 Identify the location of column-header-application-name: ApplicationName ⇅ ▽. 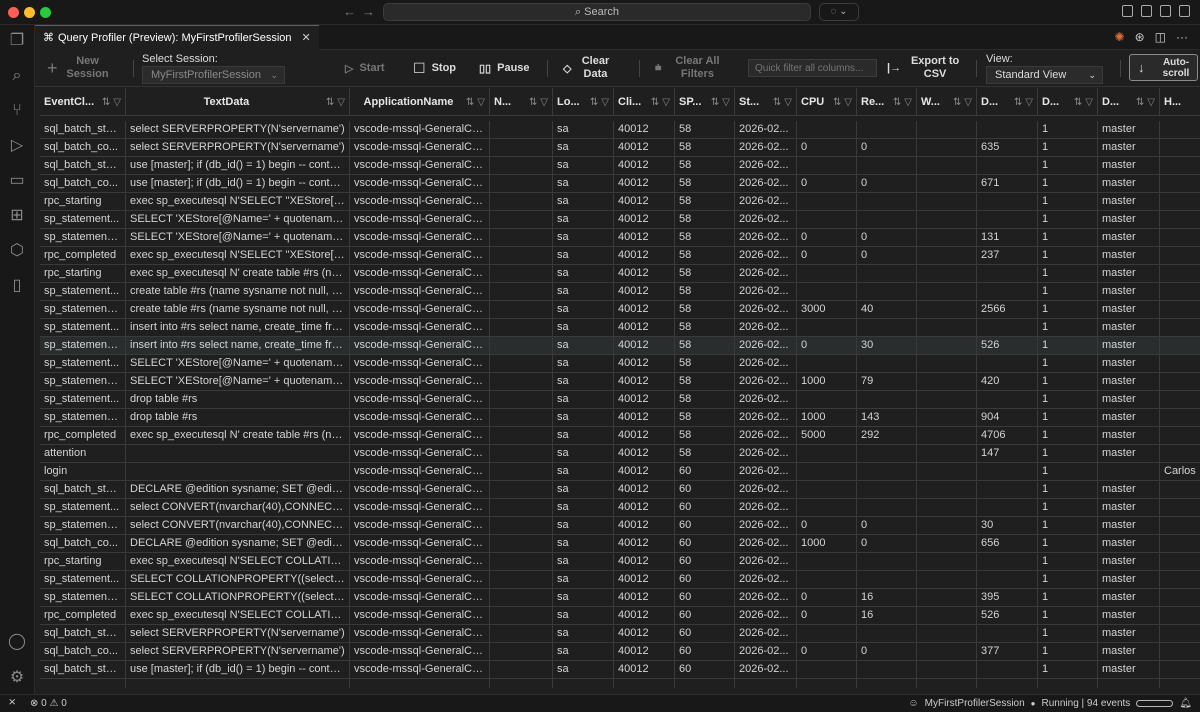
(420, 102).